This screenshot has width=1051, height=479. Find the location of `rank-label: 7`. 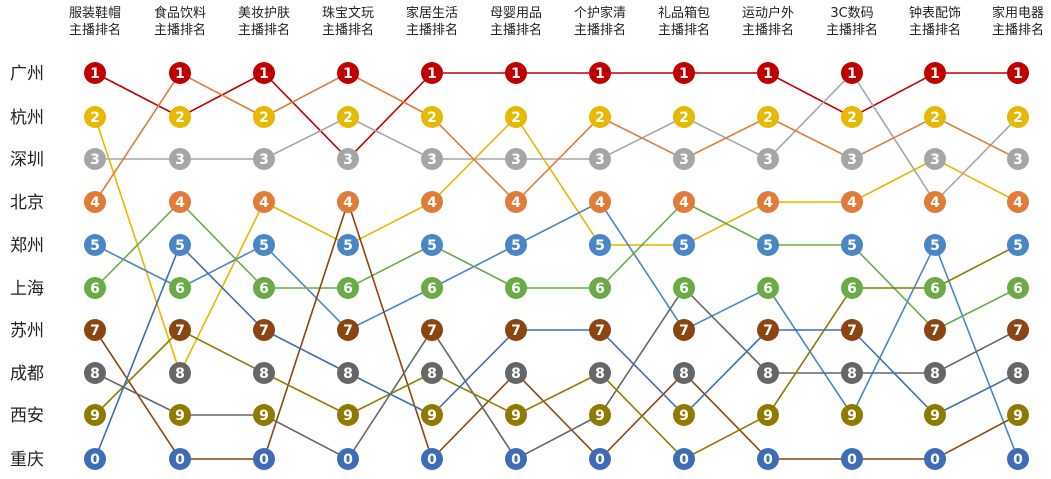

rank-label: 7 is located at coordinates (1018, 331).